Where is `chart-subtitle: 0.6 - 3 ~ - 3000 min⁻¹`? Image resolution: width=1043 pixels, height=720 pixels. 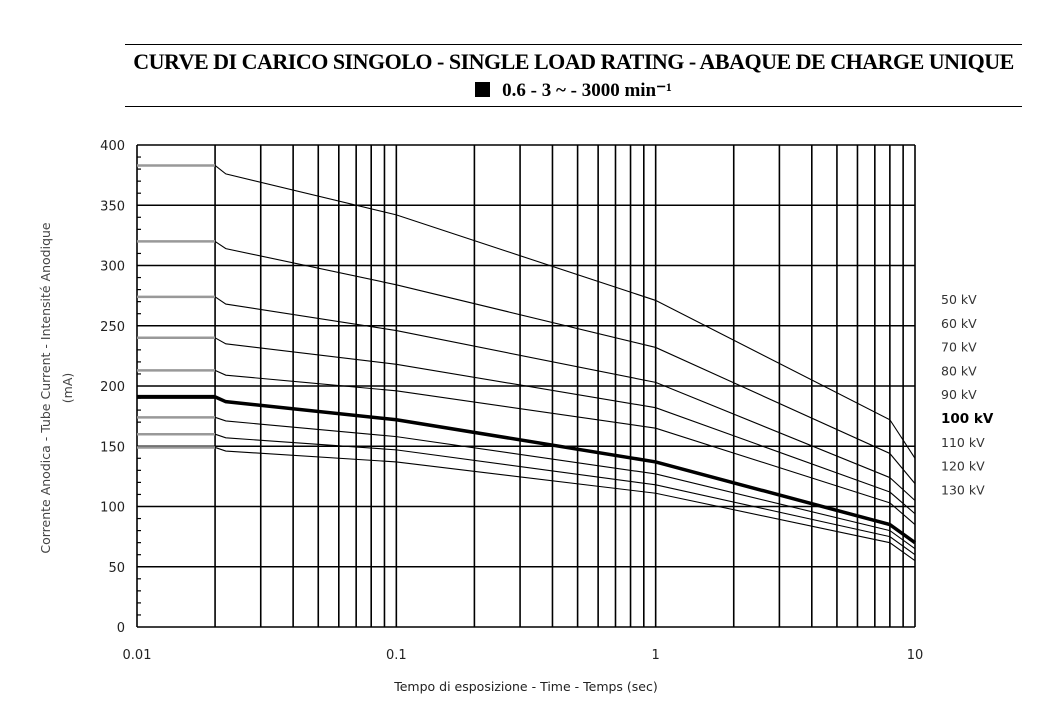 chart-subtitle: 0.6 - 3 ~ - 3000 min⁻¹ is located at coordinates (573, 91).